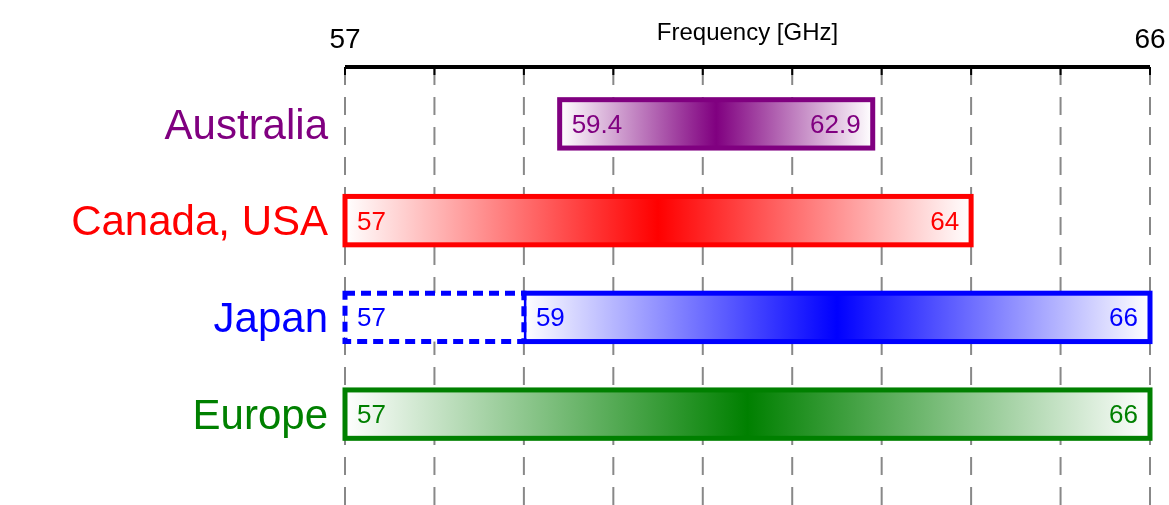  I want to click on y-tick-label: Australia, so click(246, 124).